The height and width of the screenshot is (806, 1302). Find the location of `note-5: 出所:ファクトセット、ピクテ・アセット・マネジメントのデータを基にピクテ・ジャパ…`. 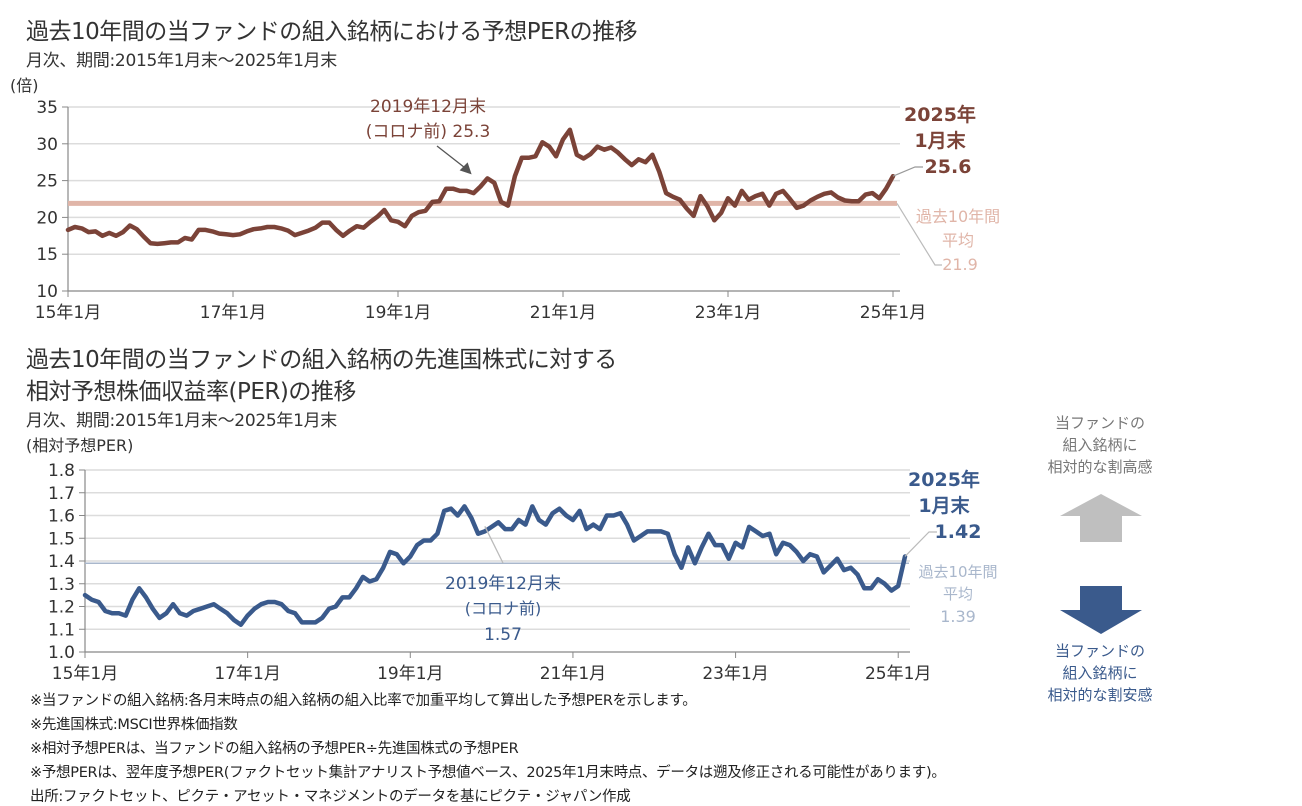

note-5: 出所:ファクトセット、ピクテ・アセット・マネジメントのデータを基にピクテ・ジャパ… is located at coordinates (330, 797).